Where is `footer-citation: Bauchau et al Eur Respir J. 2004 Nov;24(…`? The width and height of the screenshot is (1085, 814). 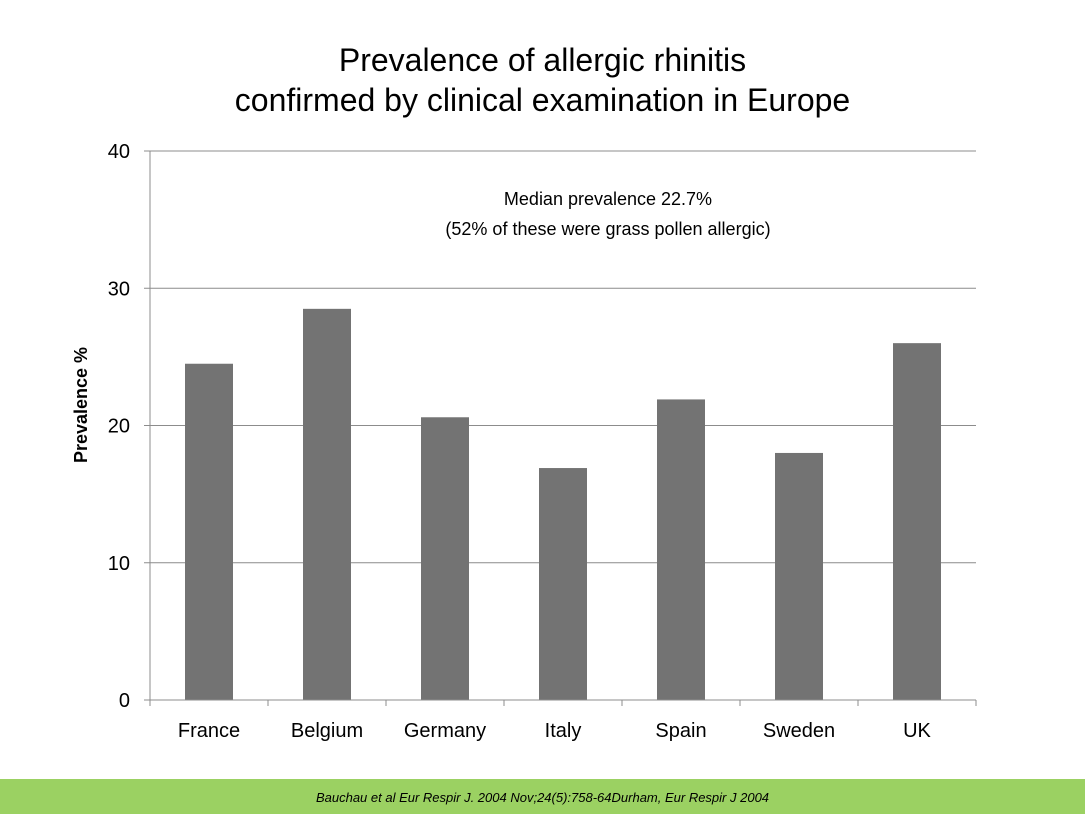 footer-citation: Bauchau et al Eur Respir J. 2004 Nov;24(… is located at coordinates (542, 797).